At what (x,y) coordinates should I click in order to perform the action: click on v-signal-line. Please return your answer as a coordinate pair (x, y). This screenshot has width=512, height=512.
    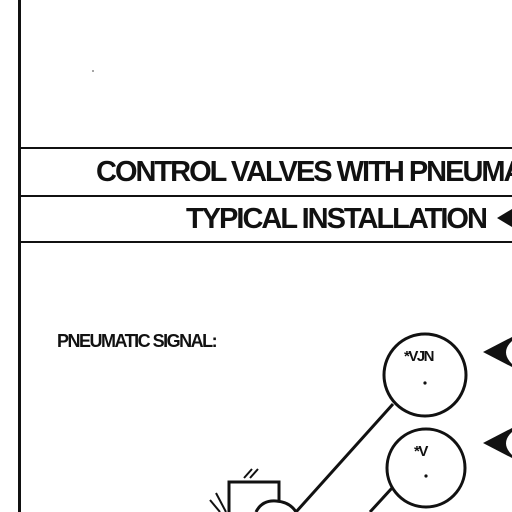
    Looking at the image, I should click on (381, 499).